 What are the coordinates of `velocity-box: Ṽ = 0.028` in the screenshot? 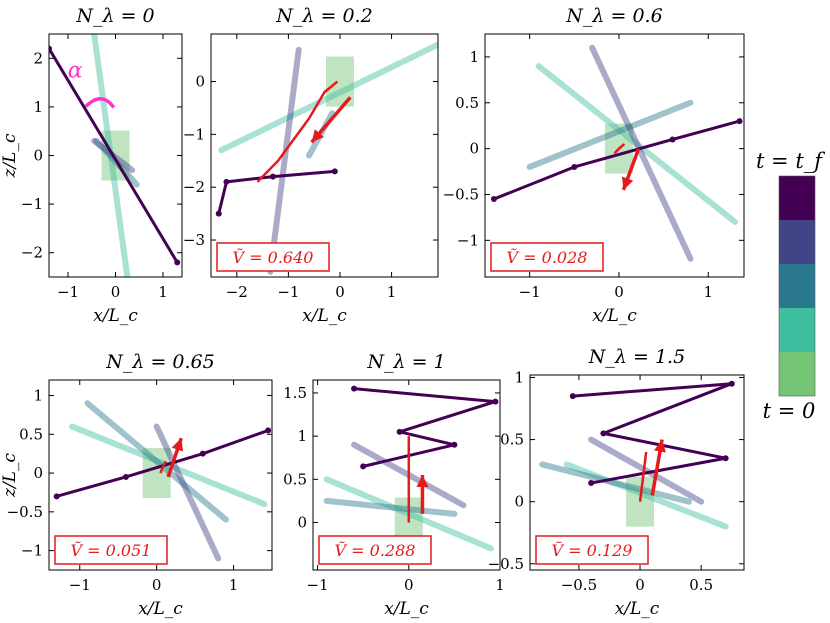 It's located at (547, 257).